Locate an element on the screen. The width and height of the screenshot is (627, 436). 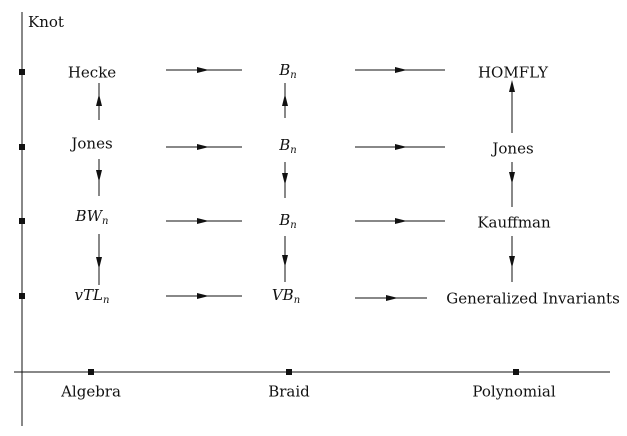
node-vtln: vTLn is located at coordinates (92, 297).